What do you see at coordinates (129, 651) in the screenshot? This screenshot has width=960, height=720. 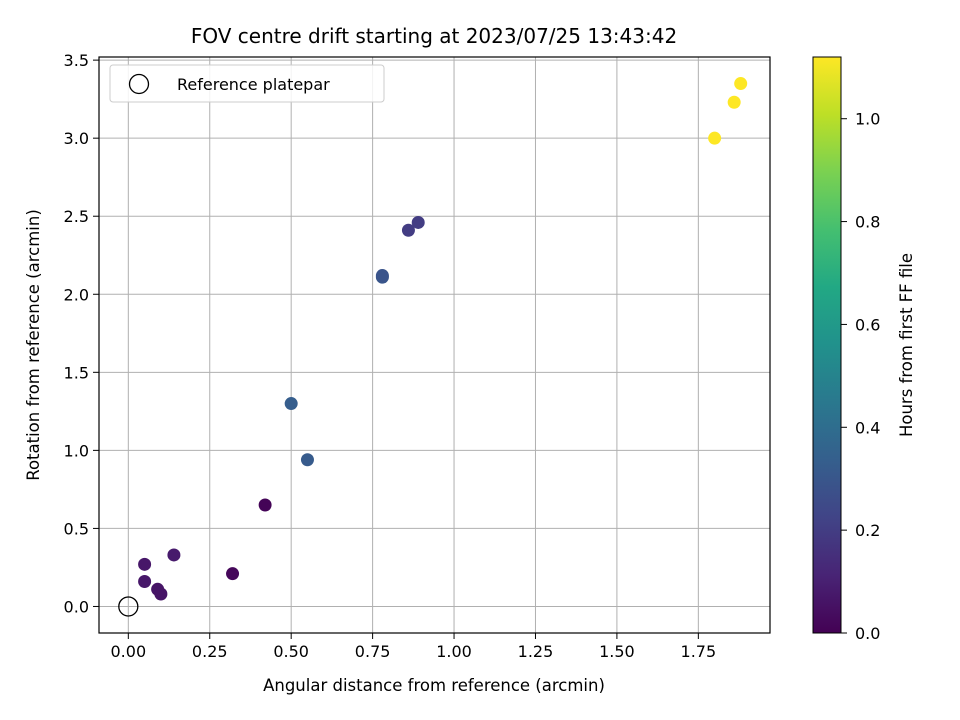 I see `x-tick-label: 0.00` at bounding box center [129, 651].